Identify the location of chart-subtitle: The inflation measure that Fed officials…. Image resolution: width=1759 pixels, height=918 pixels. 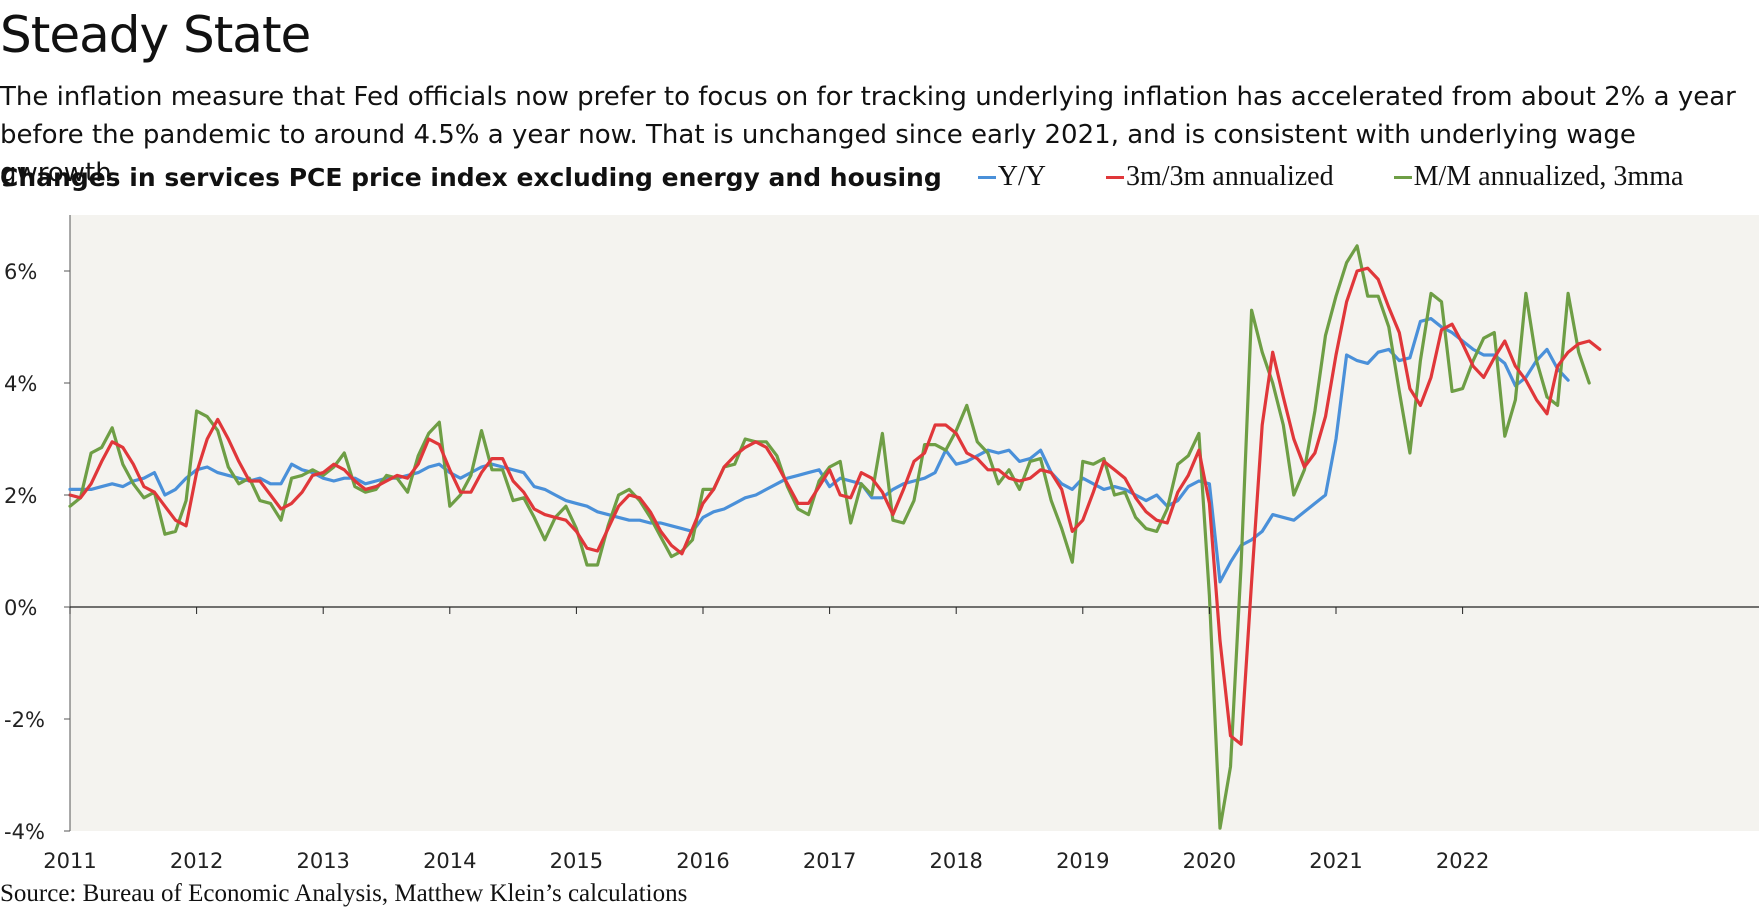
(868, 135).